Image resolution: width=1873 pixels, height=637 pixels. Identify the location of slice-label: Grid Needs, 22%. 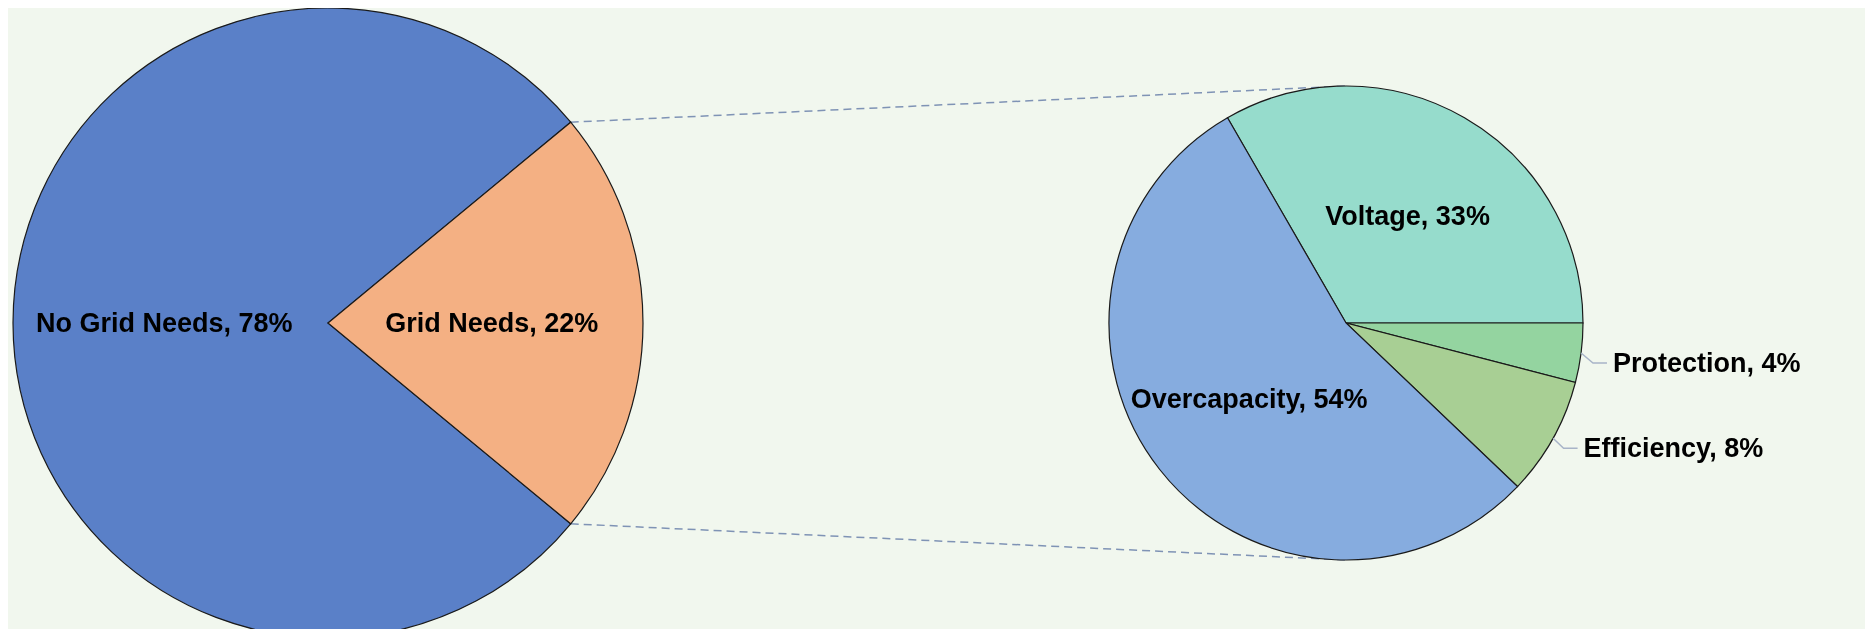
(492, 323).